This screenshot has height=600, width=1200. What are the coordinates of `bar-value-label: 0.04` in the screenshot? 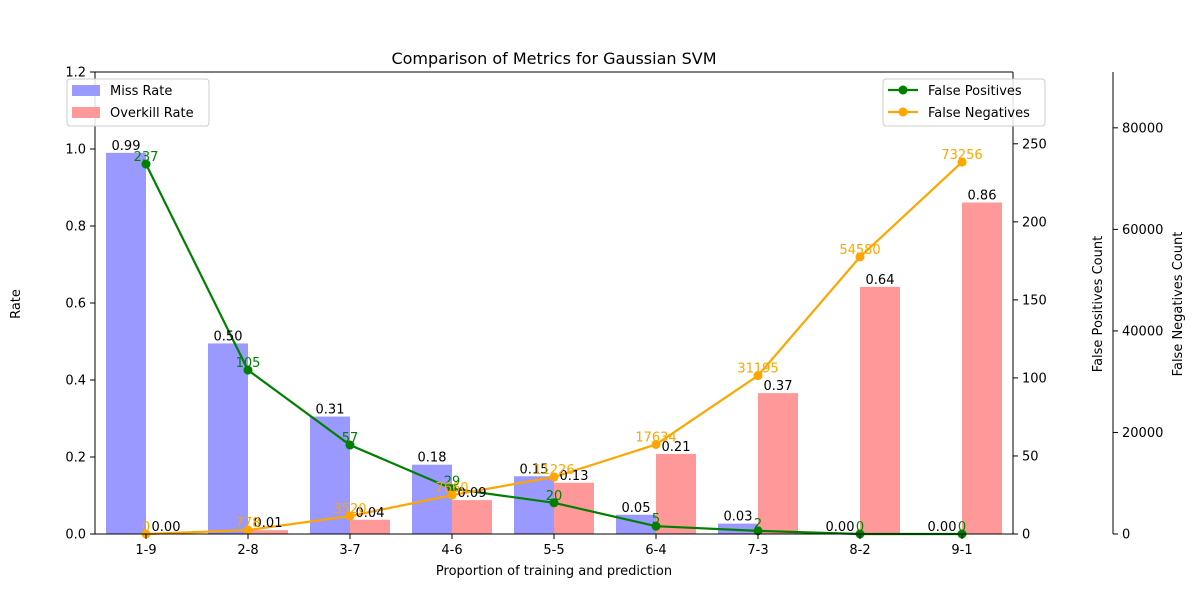 It's located at (370, 513).